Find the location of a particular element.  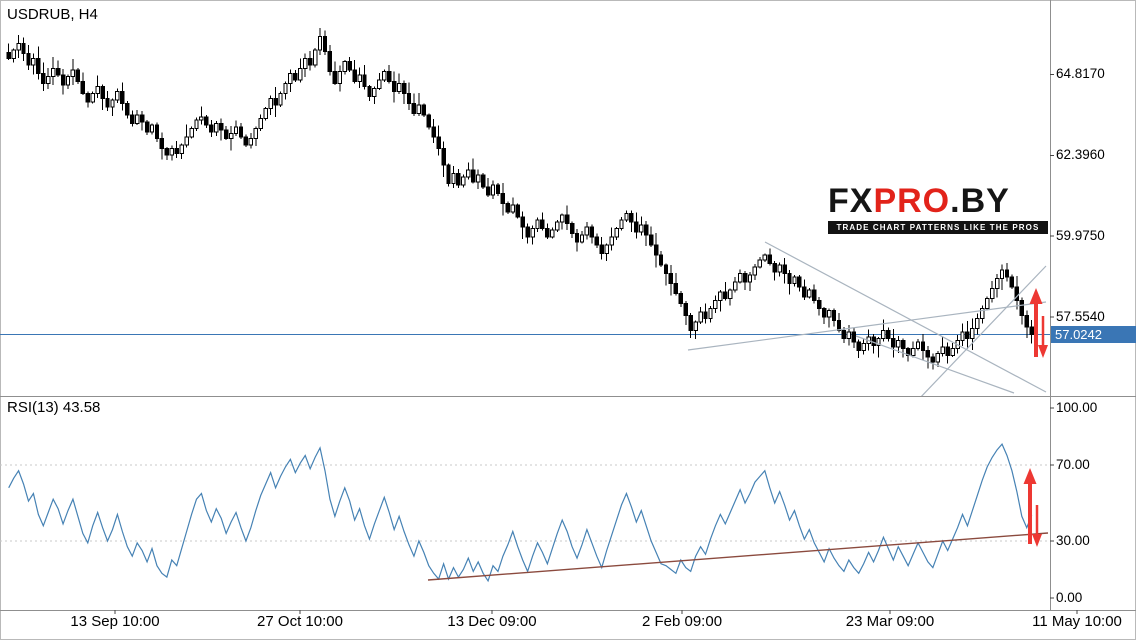

price-trendlines is located at coordinates (867, 318).